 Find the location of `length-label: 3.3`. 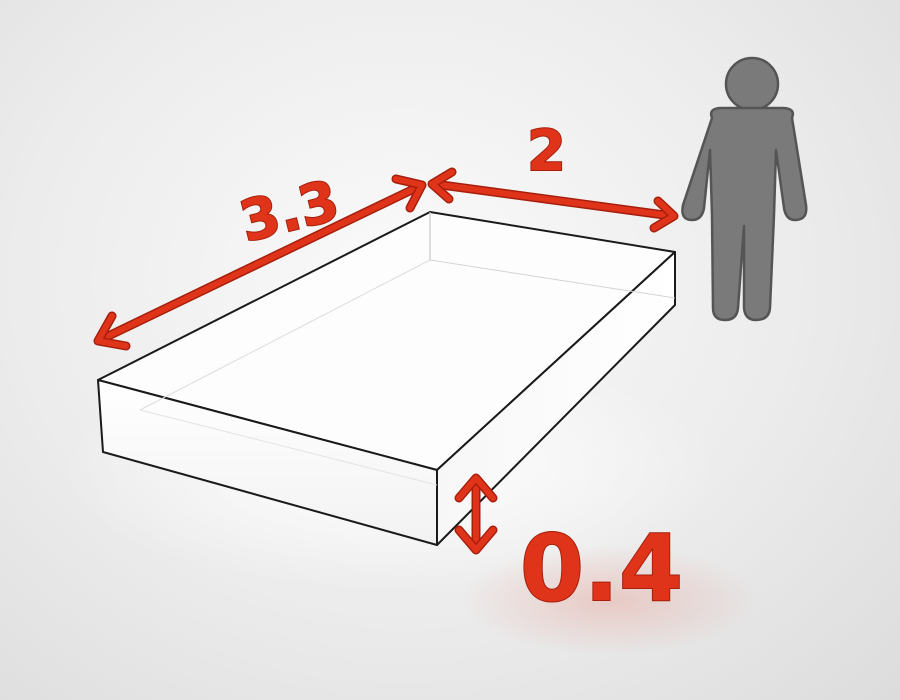

length-label: 3.3 is located at coordinates (290, 211).